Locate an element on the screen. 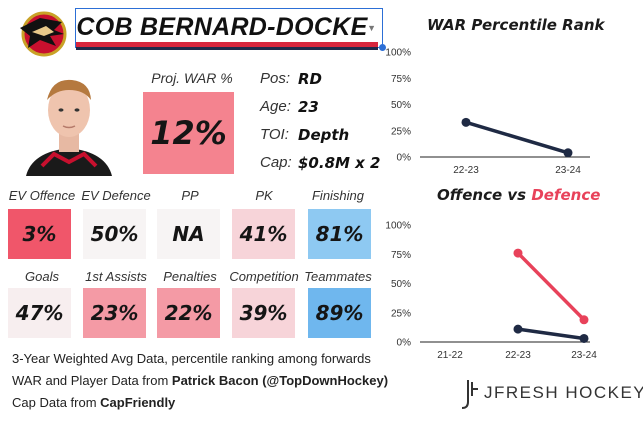  chart-off-def-title-vs: vs is located at coordinates (517, 195).